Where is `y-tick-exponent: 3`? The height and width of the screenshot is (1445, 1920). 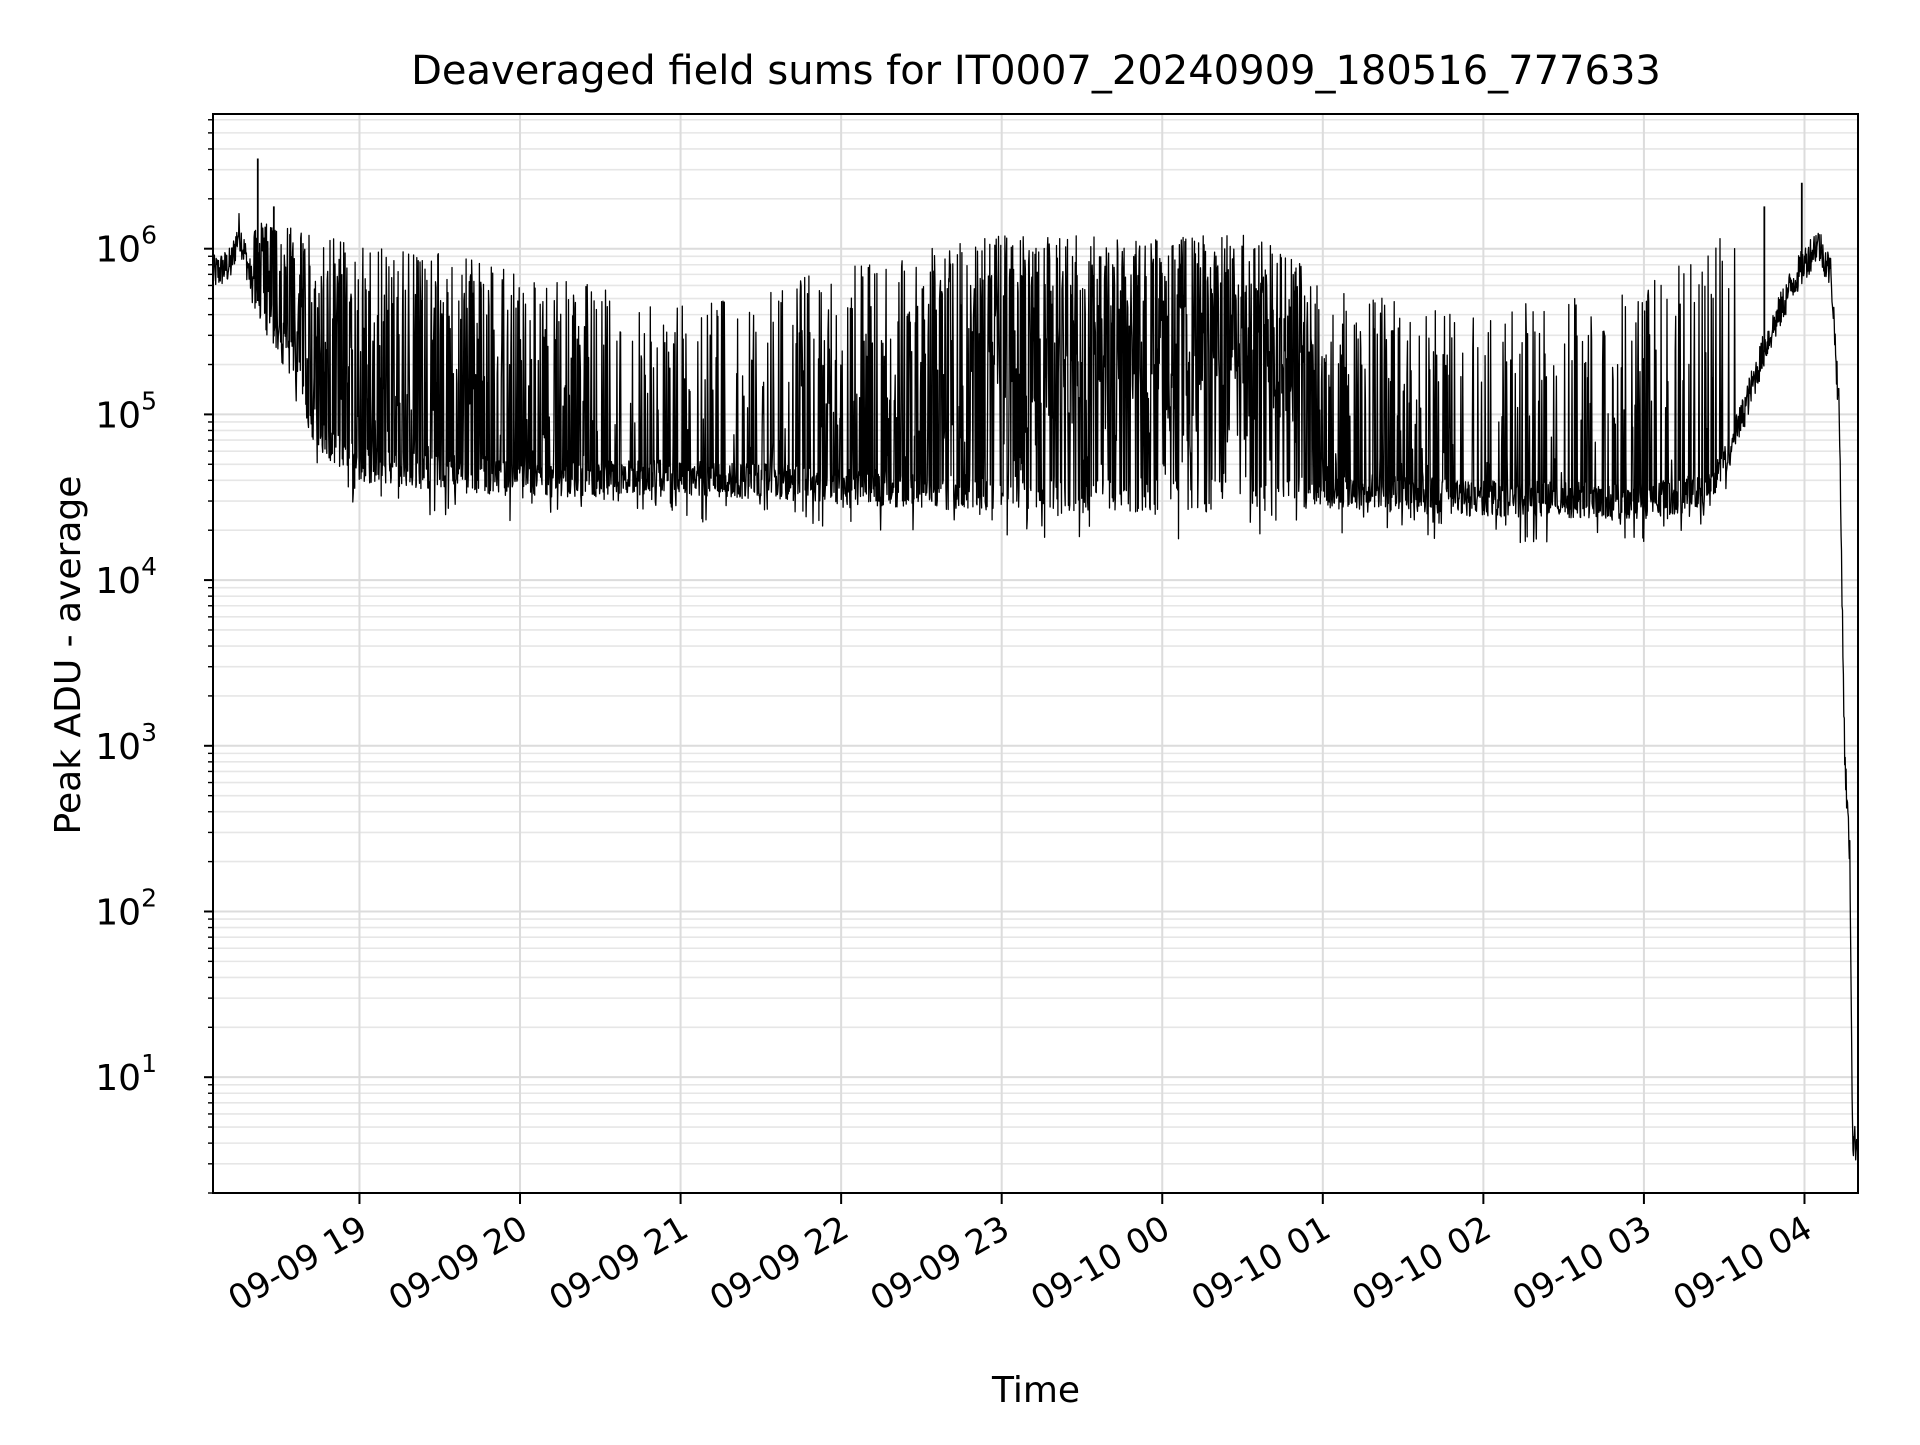
y-tick-exponent: 3 is located at coordinates (149, 732).